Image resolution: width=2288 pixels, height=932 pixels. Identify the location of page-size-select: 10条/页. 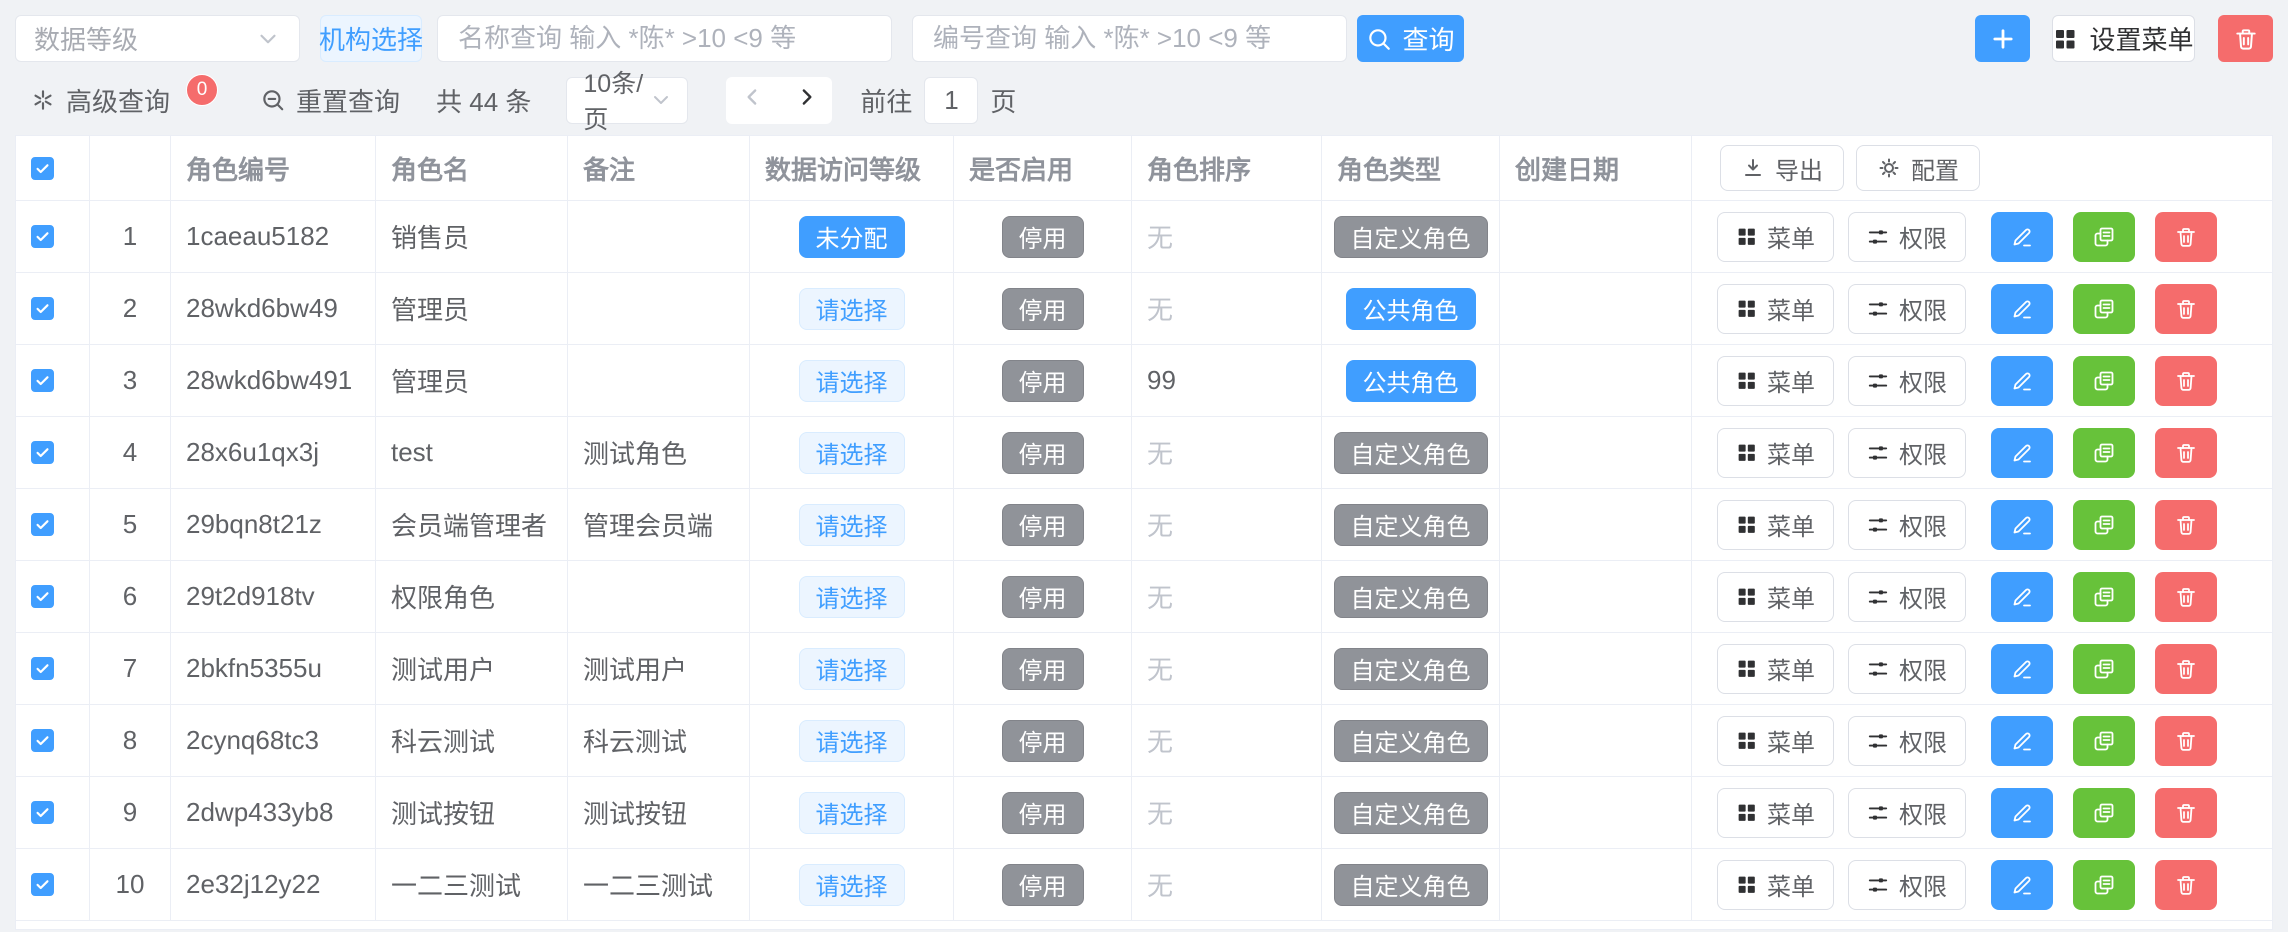
(627, 102).